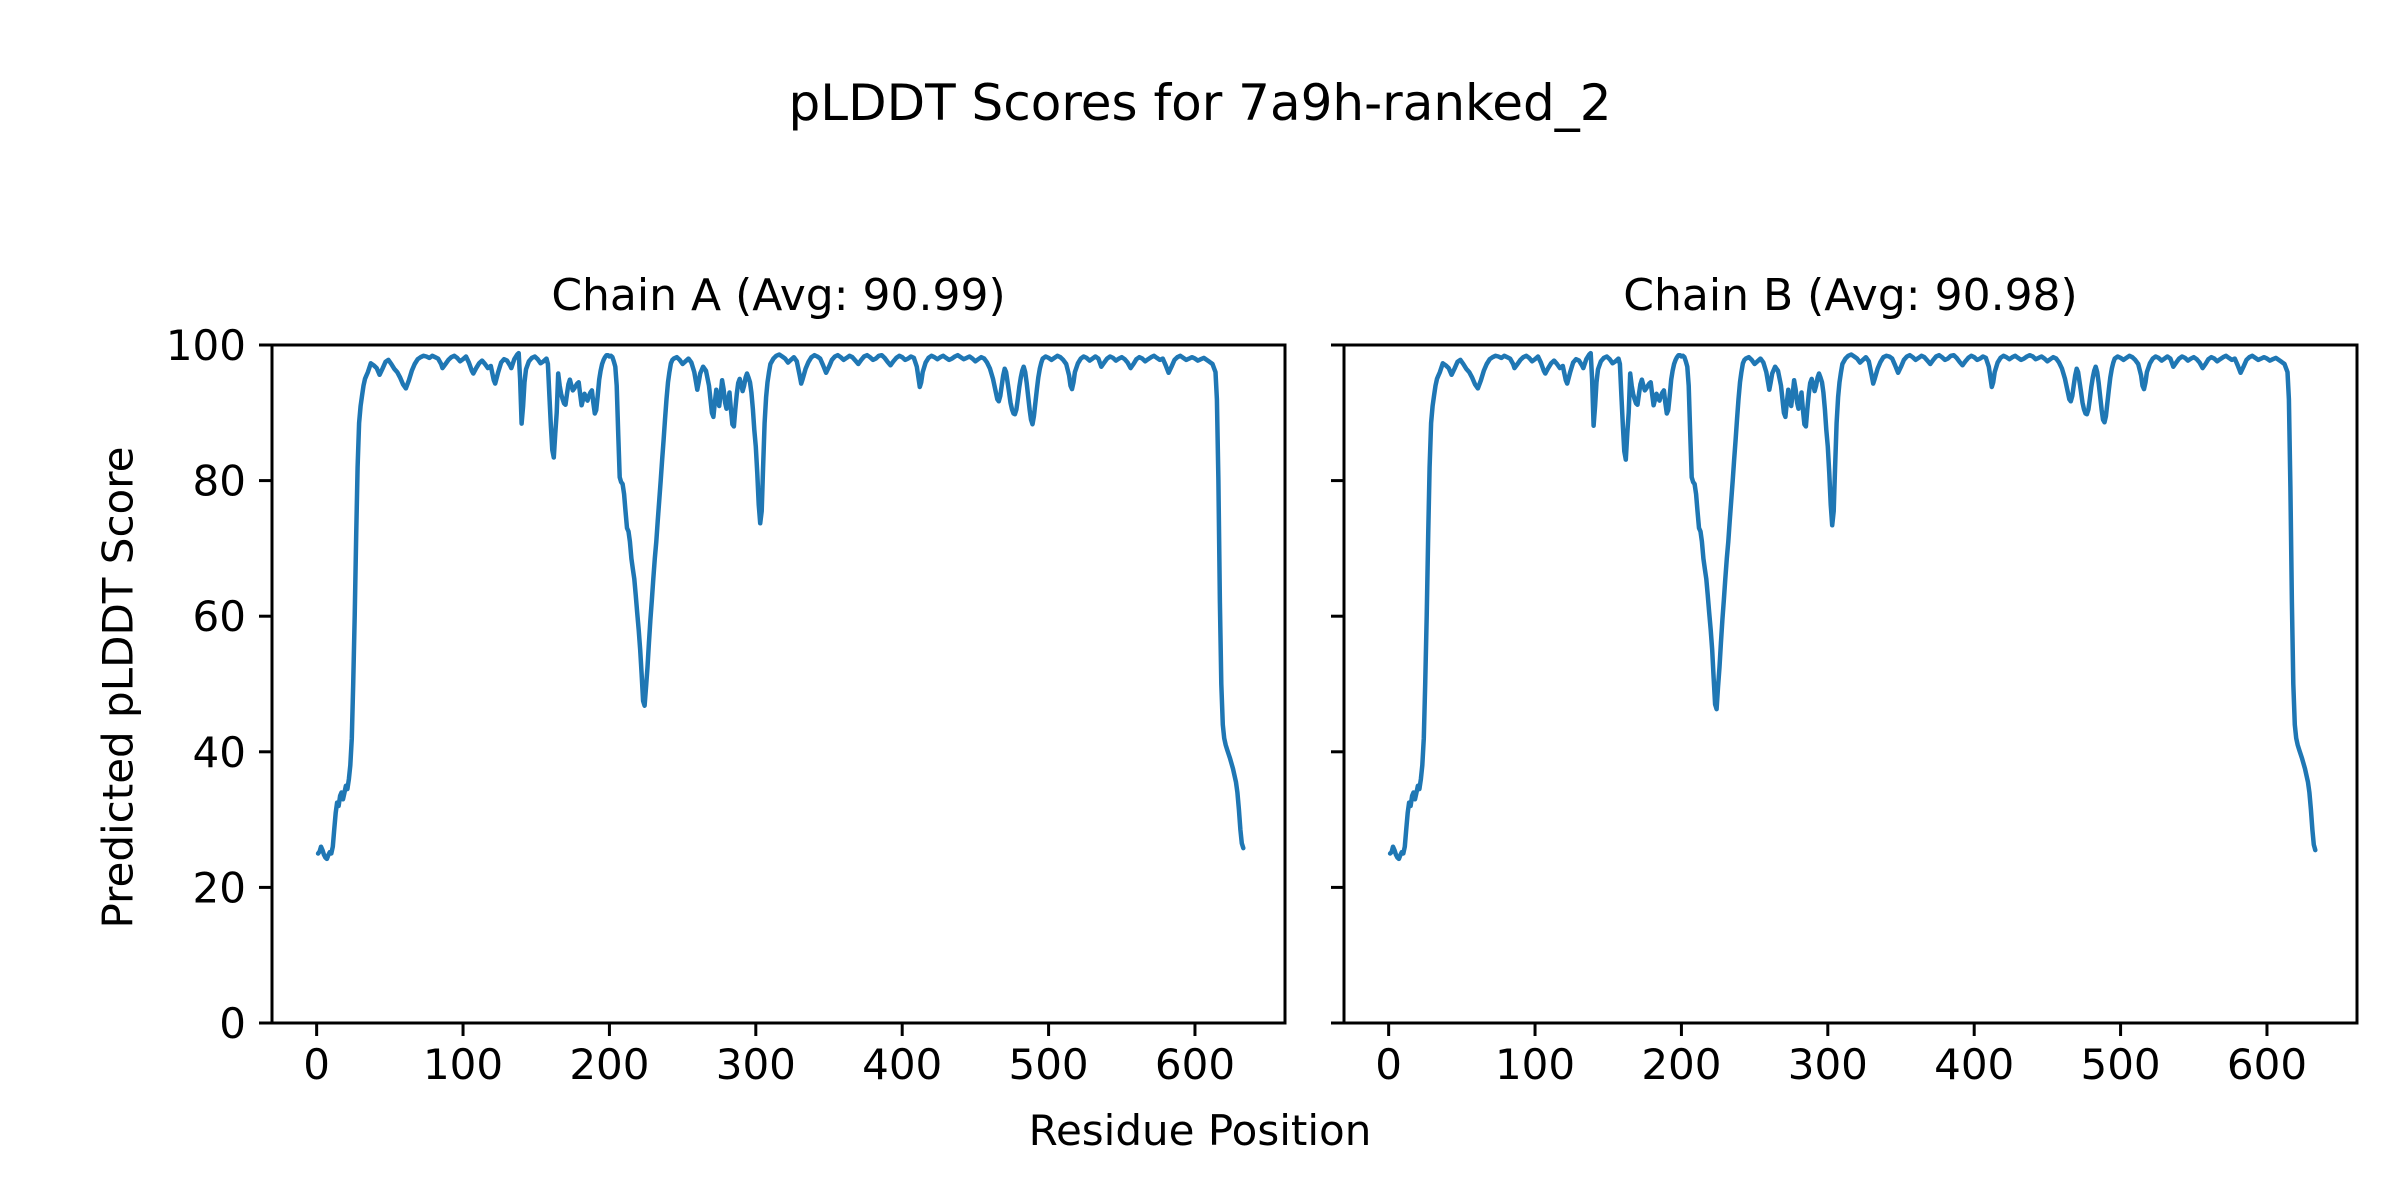 This screenshot has width=2400, height=1200. Describe the element at coordinates (219, 887) in the screenshot. I see `y-tick-label: 20` at that location.